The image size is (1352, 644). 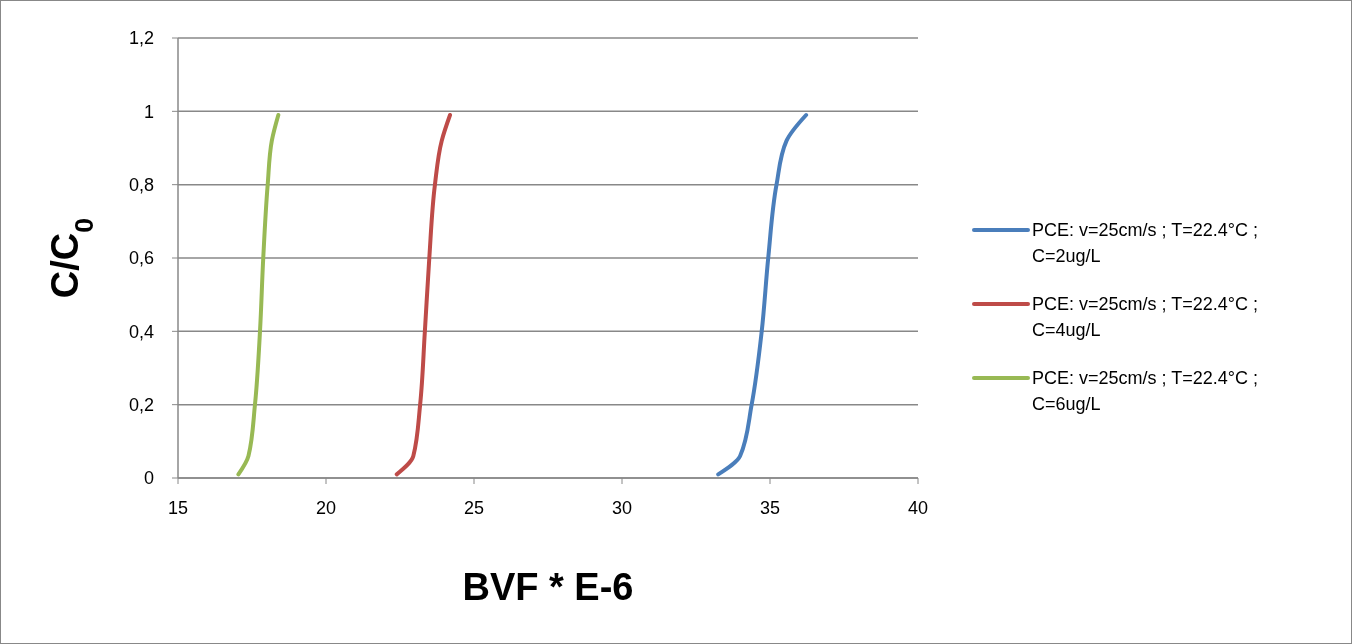 I want to click on y-tick-label: 1,2, so click(x=141, y=38).